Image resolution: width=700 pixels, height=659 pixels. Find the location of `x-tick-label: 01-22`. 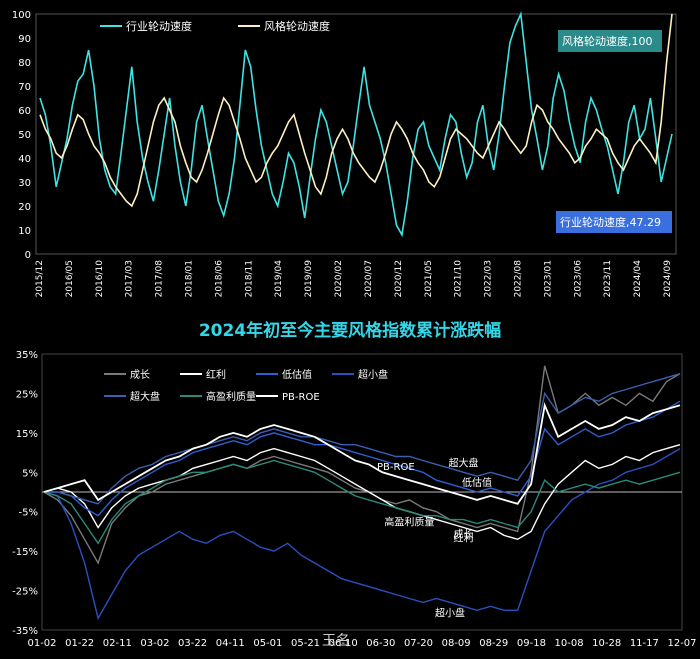

x-tick-label: 01-22 is located at coordinates (79, 643).